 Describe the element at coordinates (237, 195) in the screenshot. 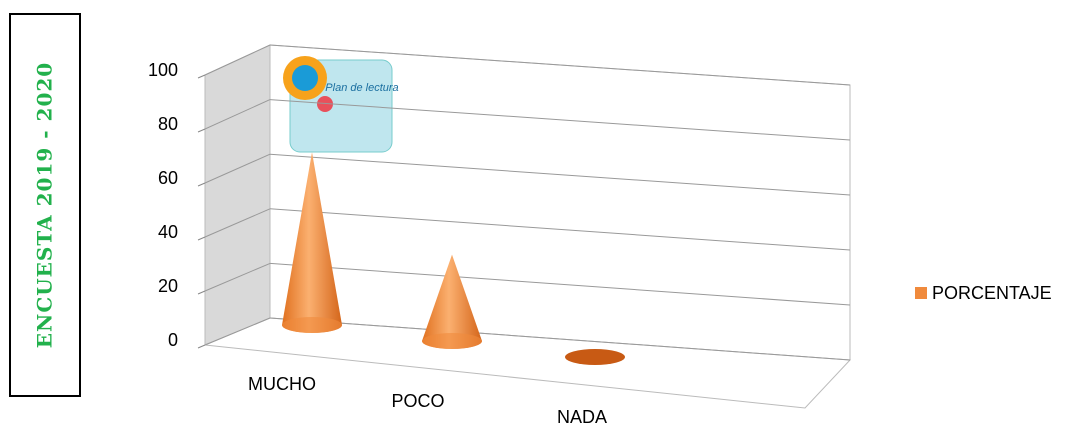

I see `side-wall` at that location.